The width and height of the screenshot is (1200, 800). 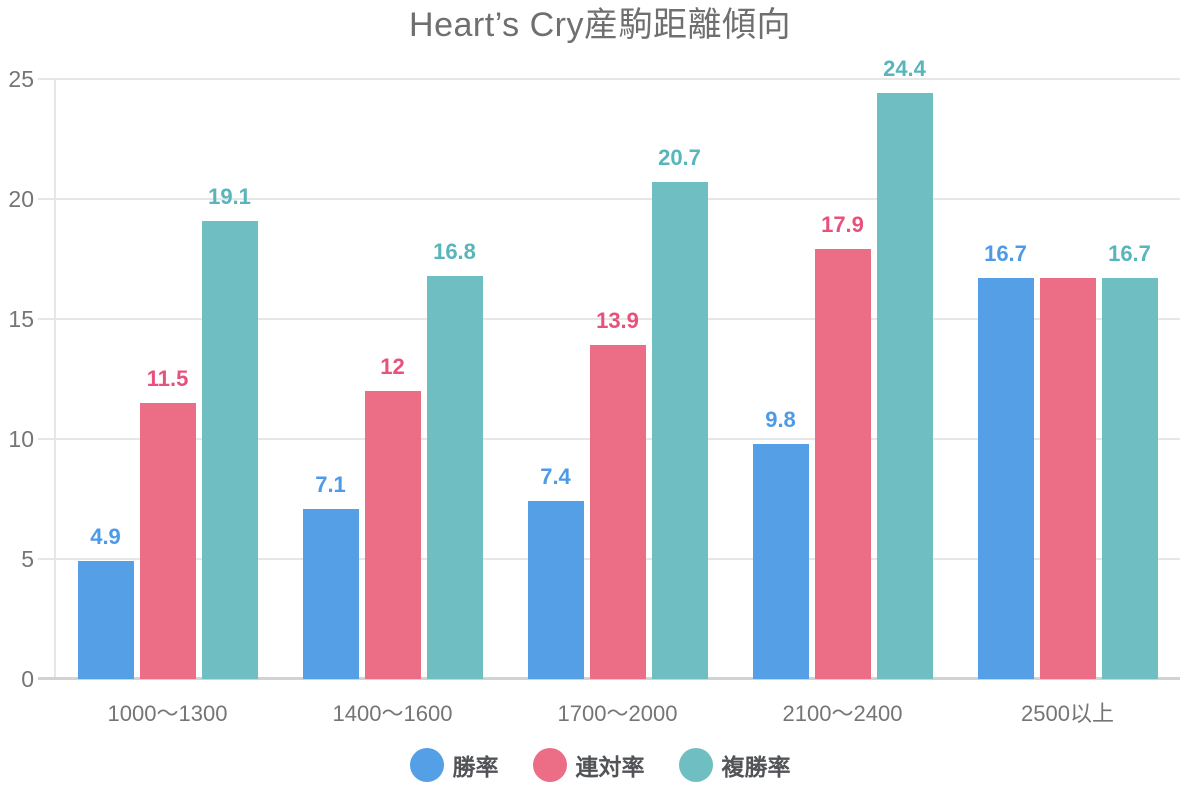 What do you see at coordinates (756, 767) in the screenshot?
I see `legend-label: 複勝率` at bounding box center [756, 767].